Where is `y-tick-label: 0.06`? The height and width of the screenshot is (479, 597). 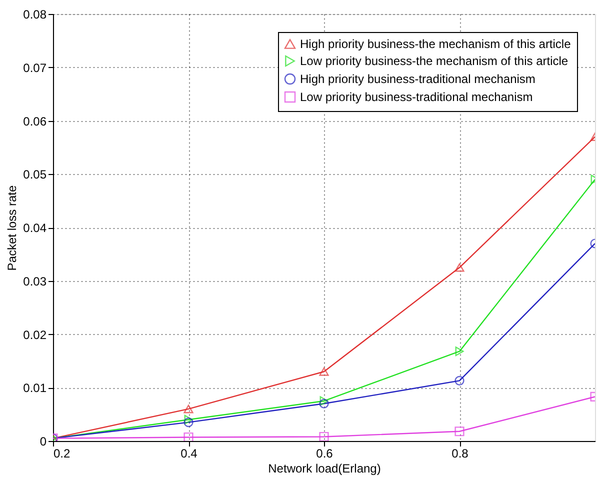
y-tick-label: 0.06 is located at coordinates (35, 121).